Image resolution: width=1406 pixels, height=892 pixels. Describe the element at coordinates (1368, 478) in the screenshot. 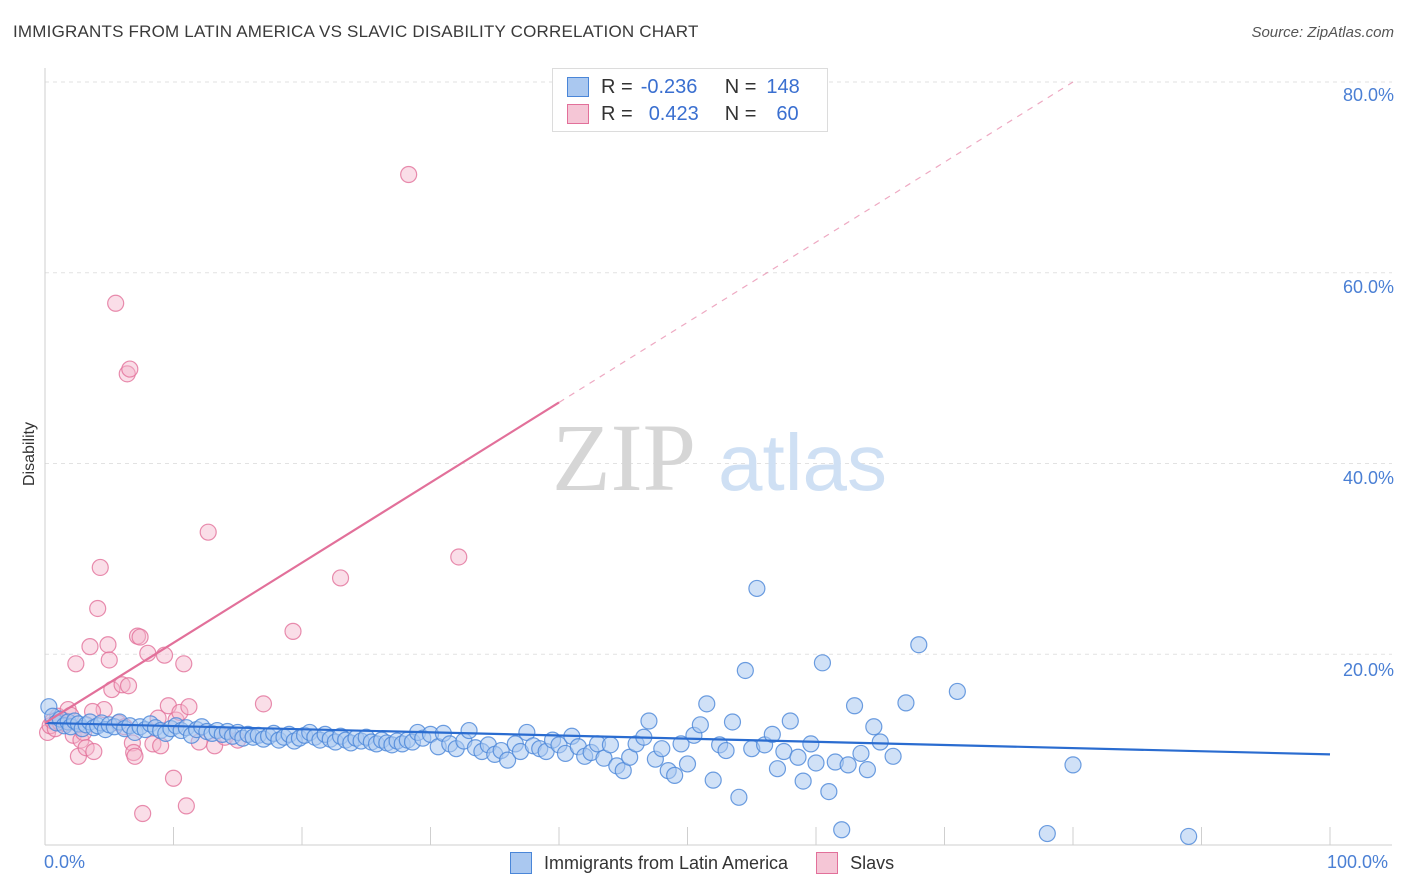

I see `y-tick-label-40: 40.0%` at that location.